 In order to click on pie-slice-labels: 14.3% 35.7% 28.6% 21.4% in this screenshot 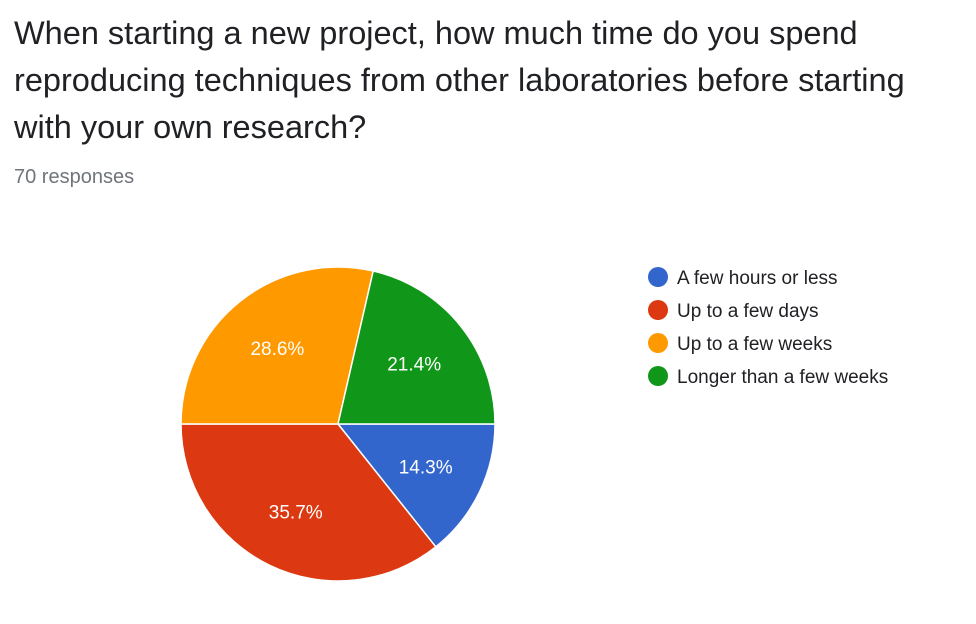, I will do `click(351, 431)`.